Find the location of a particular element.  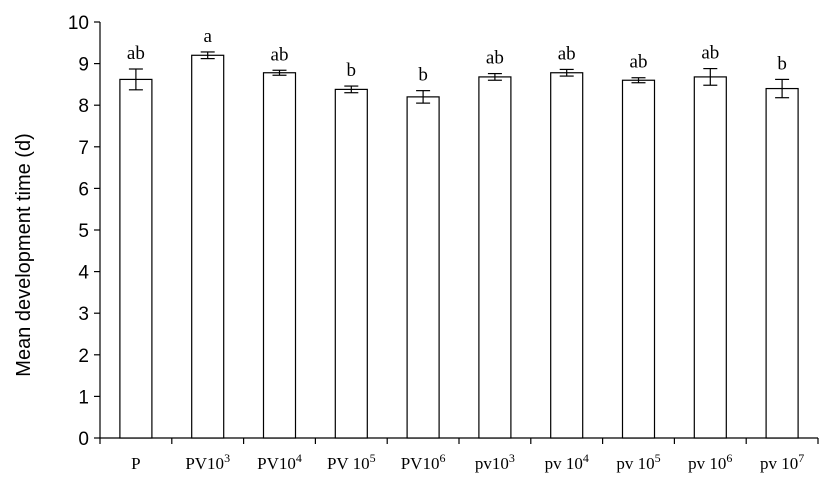

y-tick-label: 7 is located at coordinates (83, 148).